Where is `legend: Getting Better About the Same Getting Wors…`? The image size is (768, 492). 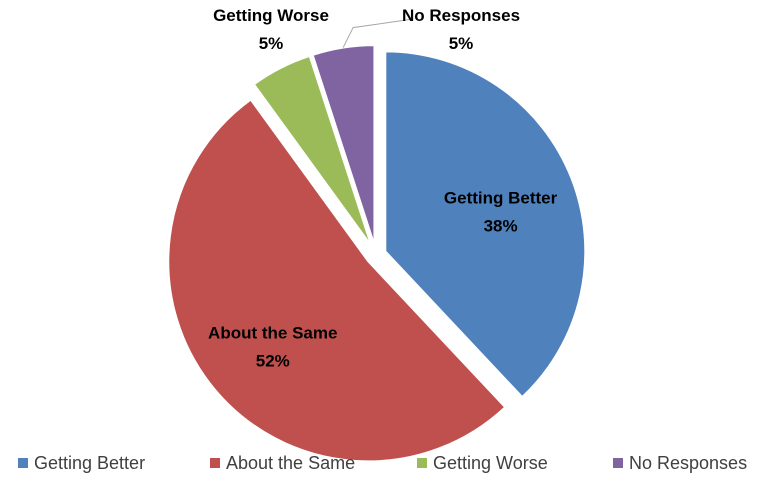
legend: Getting Better About the Same Getting Wors… is located at coordinates (382, 463).